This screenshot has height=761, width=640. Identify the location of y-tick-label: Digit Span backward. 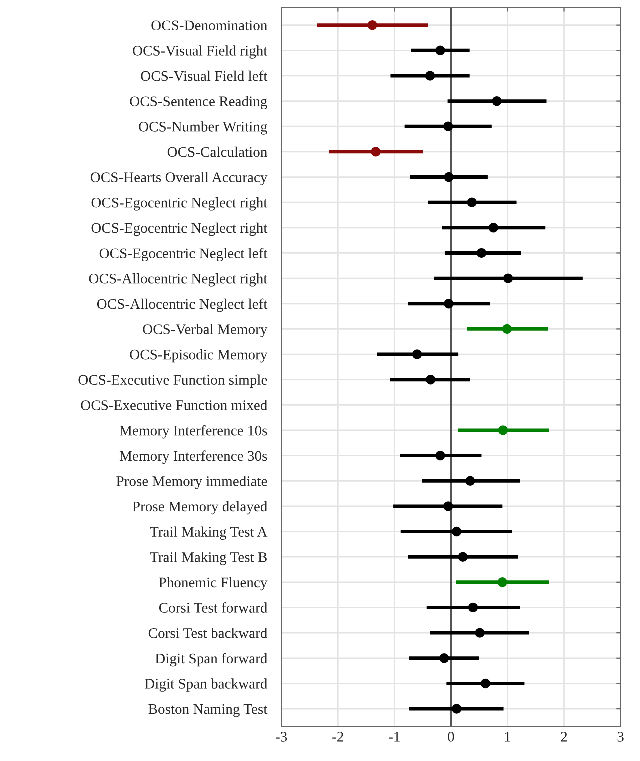
(206, 685).